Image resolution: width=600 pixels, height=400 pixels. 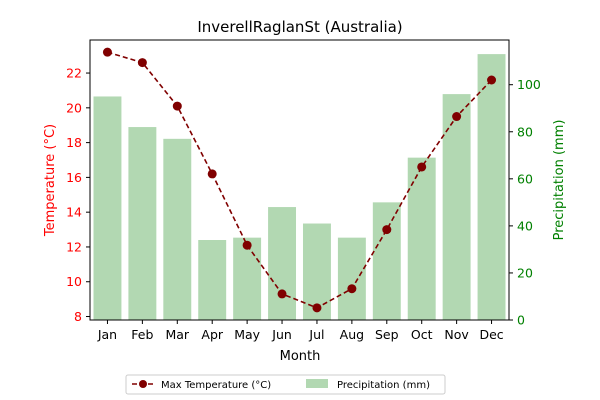 I want to click on x-tick-label-sep: Sep, so click(x=387, y=334).